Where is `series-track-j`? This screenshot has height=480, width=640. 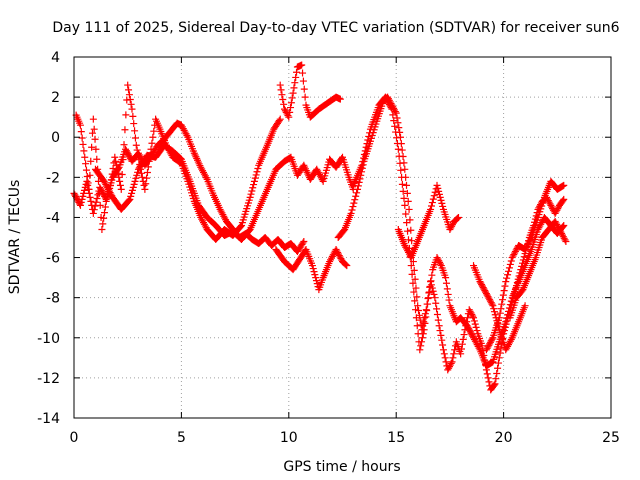 series-track-j is located at coordinates (538, 269).